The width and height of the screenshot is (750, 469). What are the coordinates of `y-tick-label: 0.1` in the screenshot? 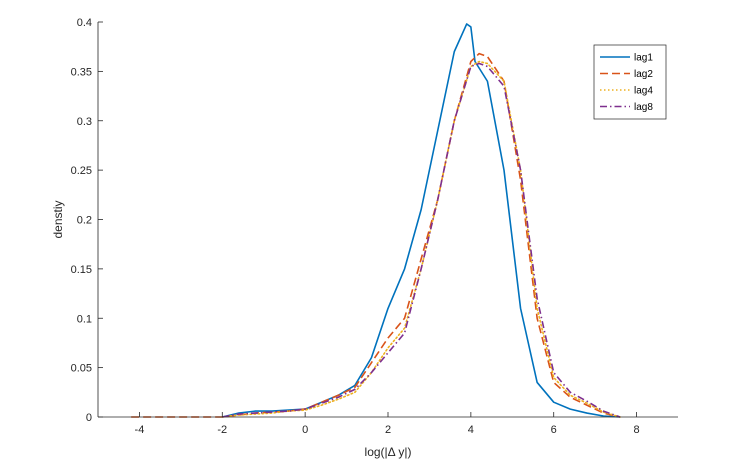 It's located at (84, 319).